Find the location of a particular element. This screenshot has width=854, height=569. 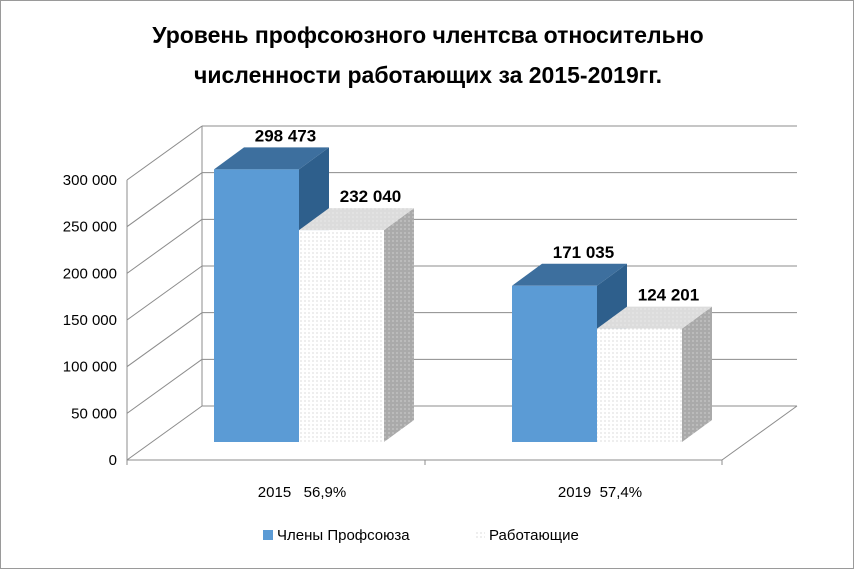

y-tick-label: 150 000 is located at coordinates (90, 320).